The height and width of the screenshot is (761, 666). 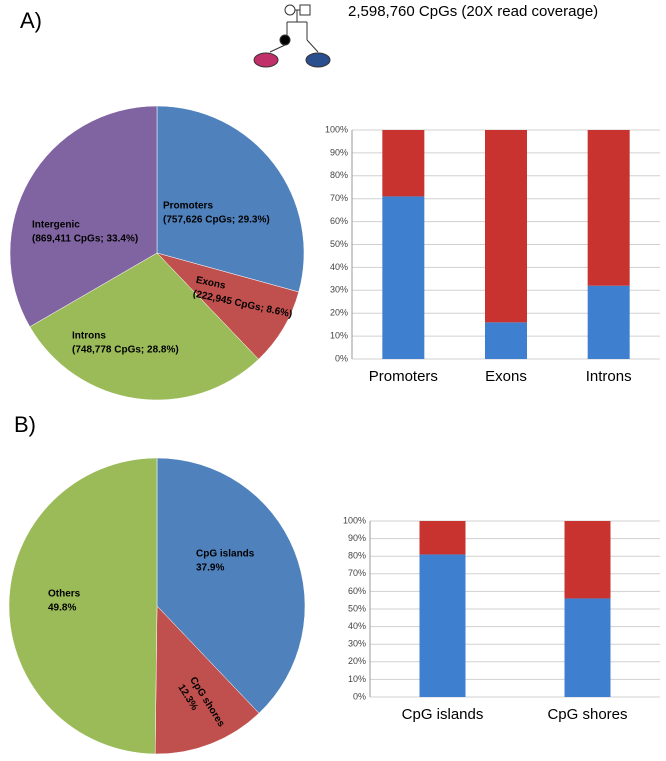 I want to click on x-tick-label: Introns, so click(x=609, y=376).